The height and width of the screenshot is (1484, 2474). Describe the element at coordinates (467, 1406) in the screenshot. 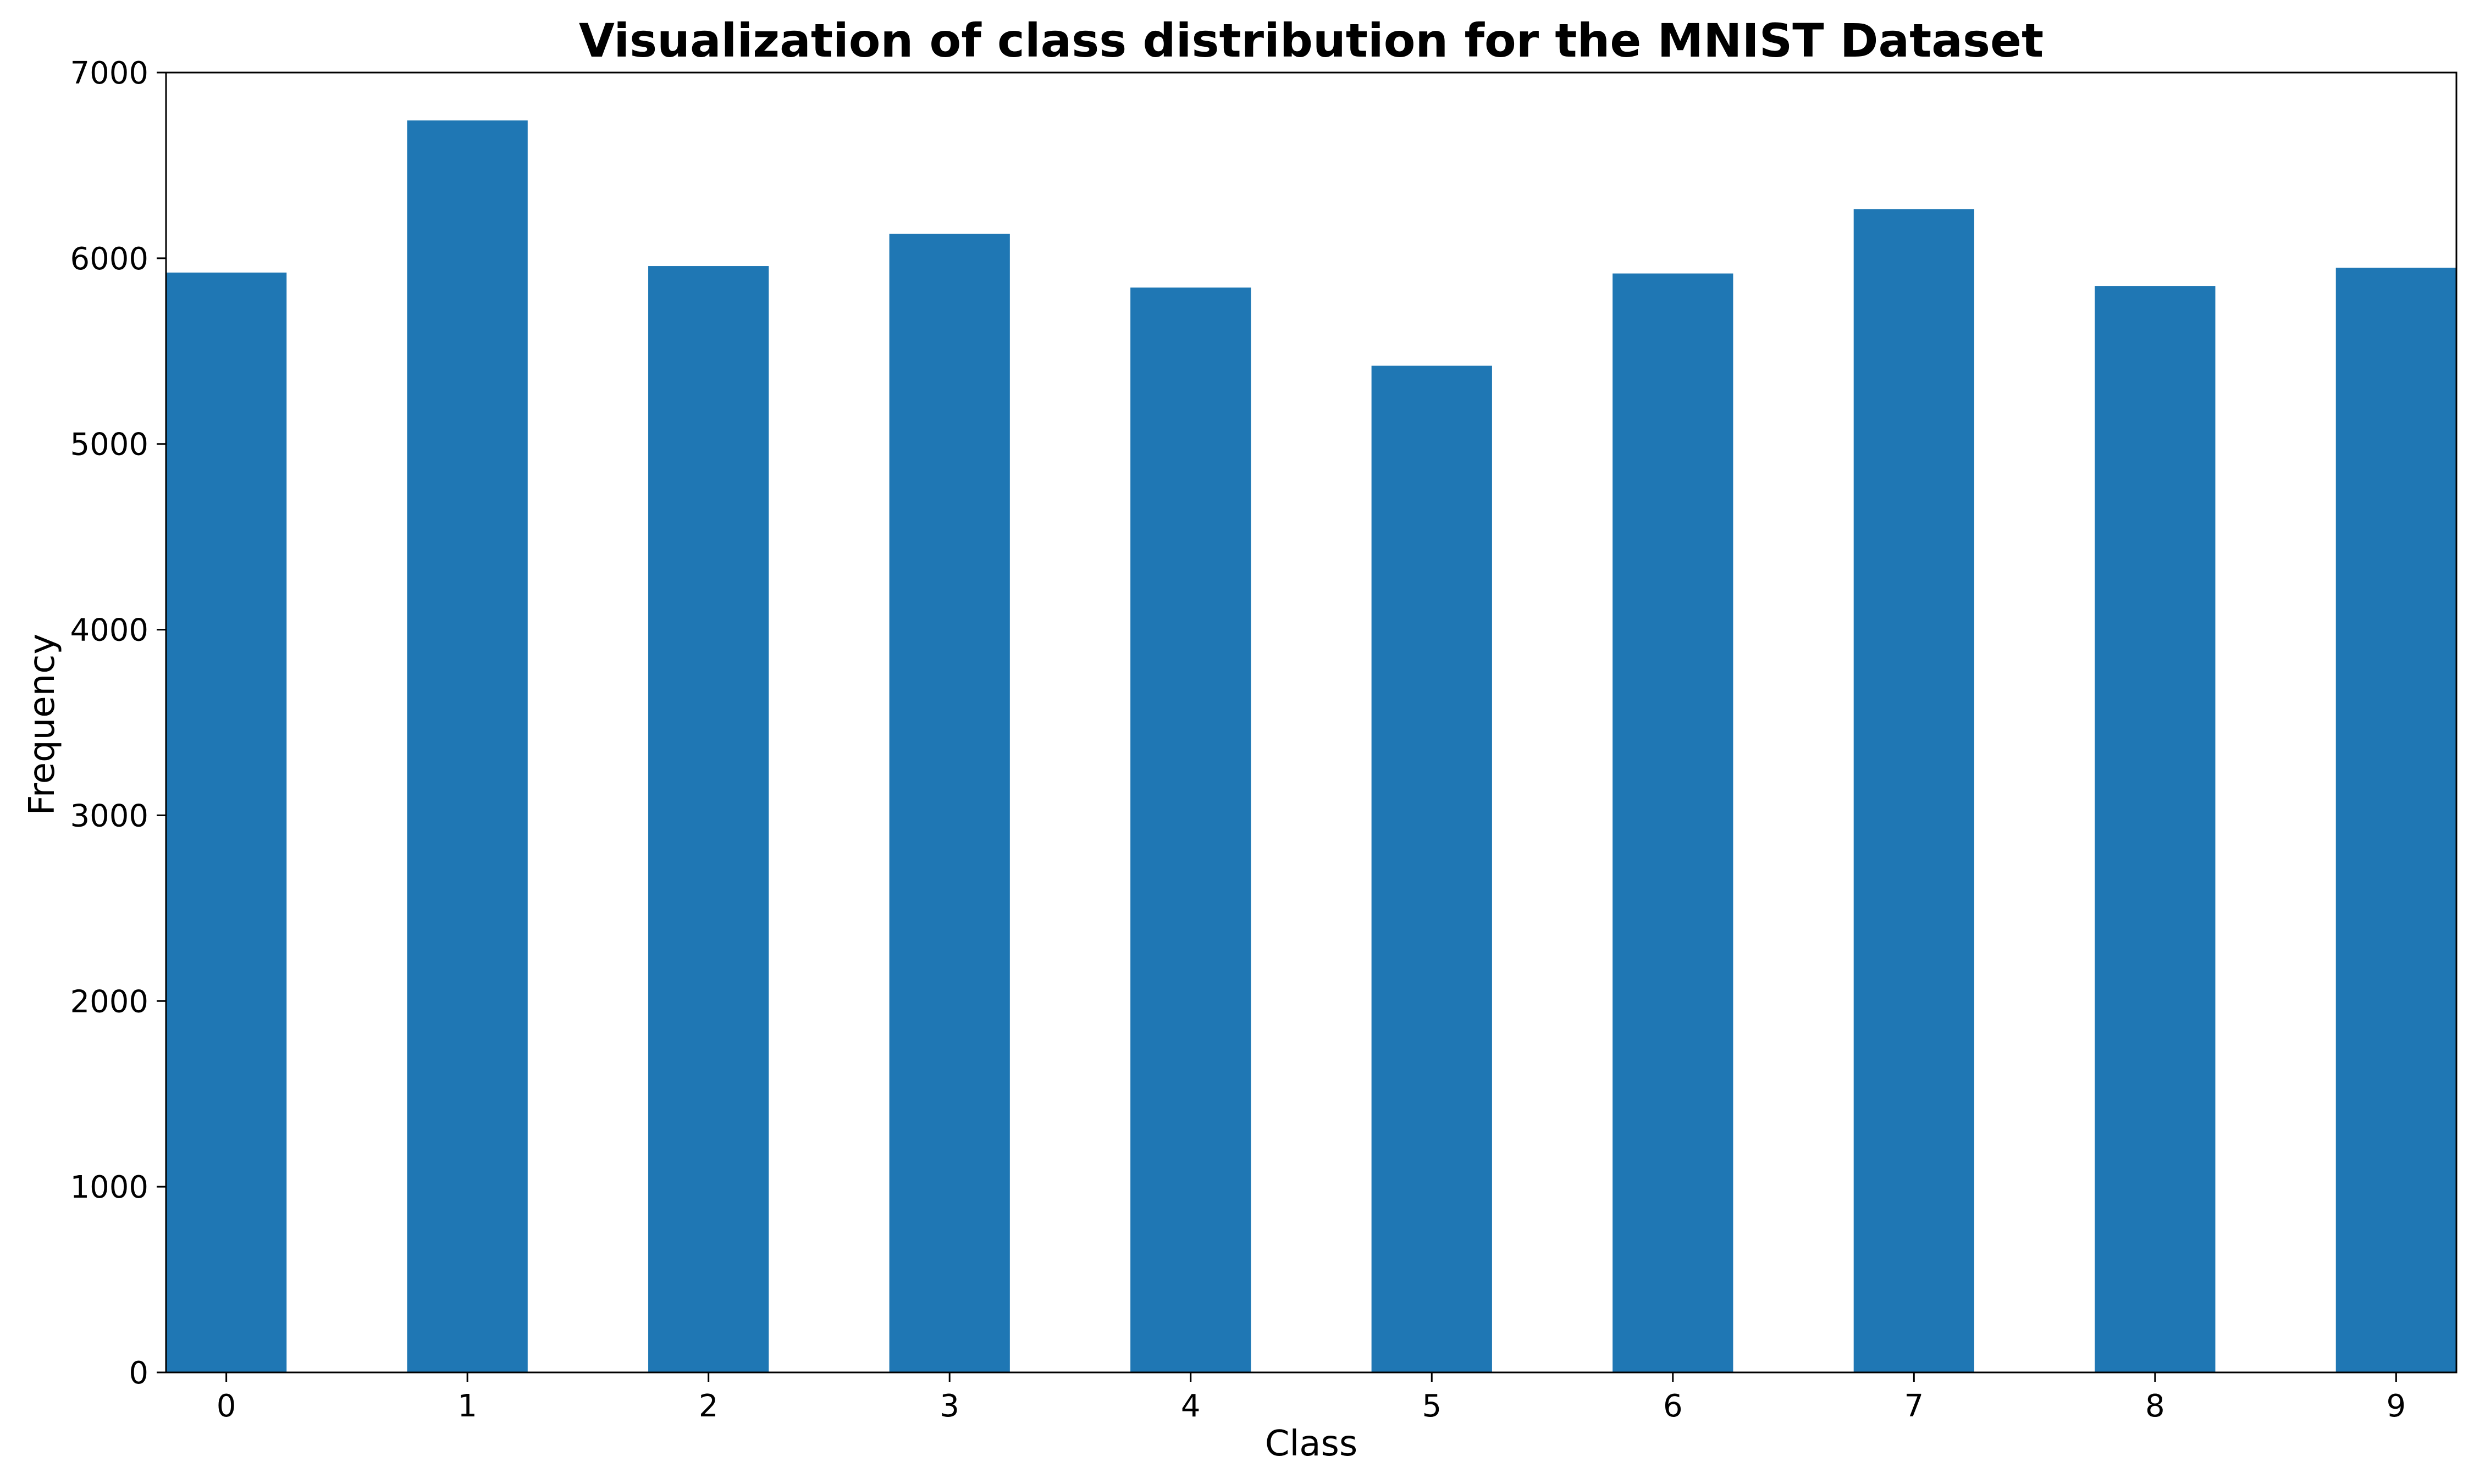

I see `x-tick-label: 1` at that location.